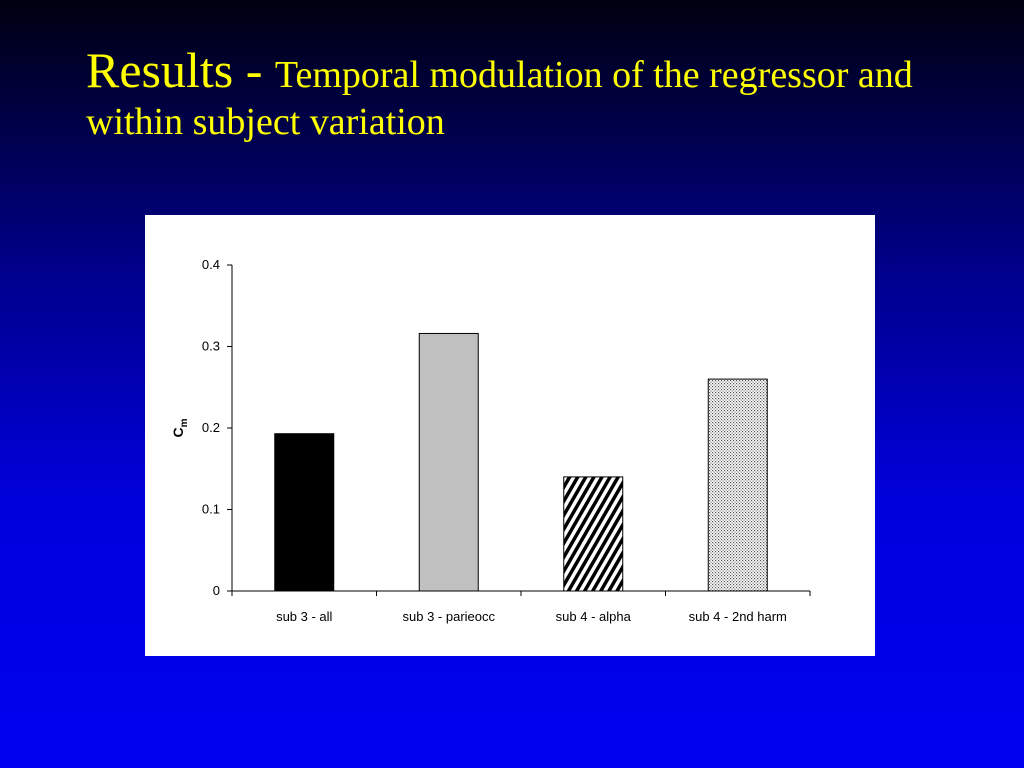 This screenshot has width=1024, height=768. I want to click on y-tick-label: 0.1, so click(211, 509).